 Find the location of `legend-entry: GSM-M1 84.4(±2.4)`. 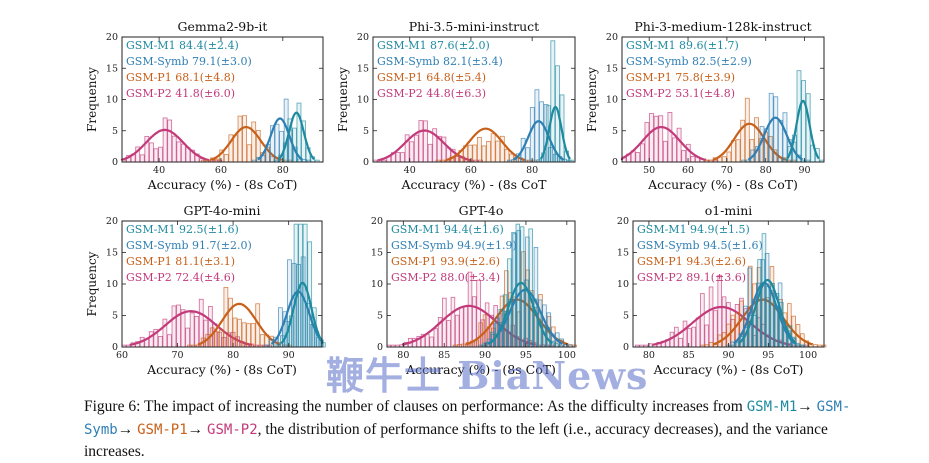

legend-entry: GSM-M1 84.4(±2.4) is located at coordinates (182, 45).